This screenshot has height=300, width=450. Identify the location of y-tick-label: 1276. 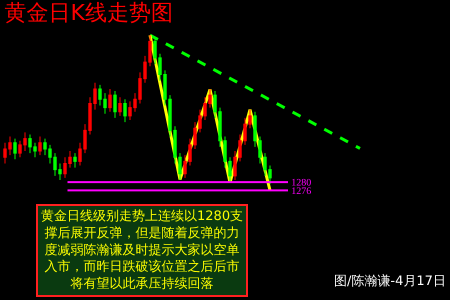
(301, 191).